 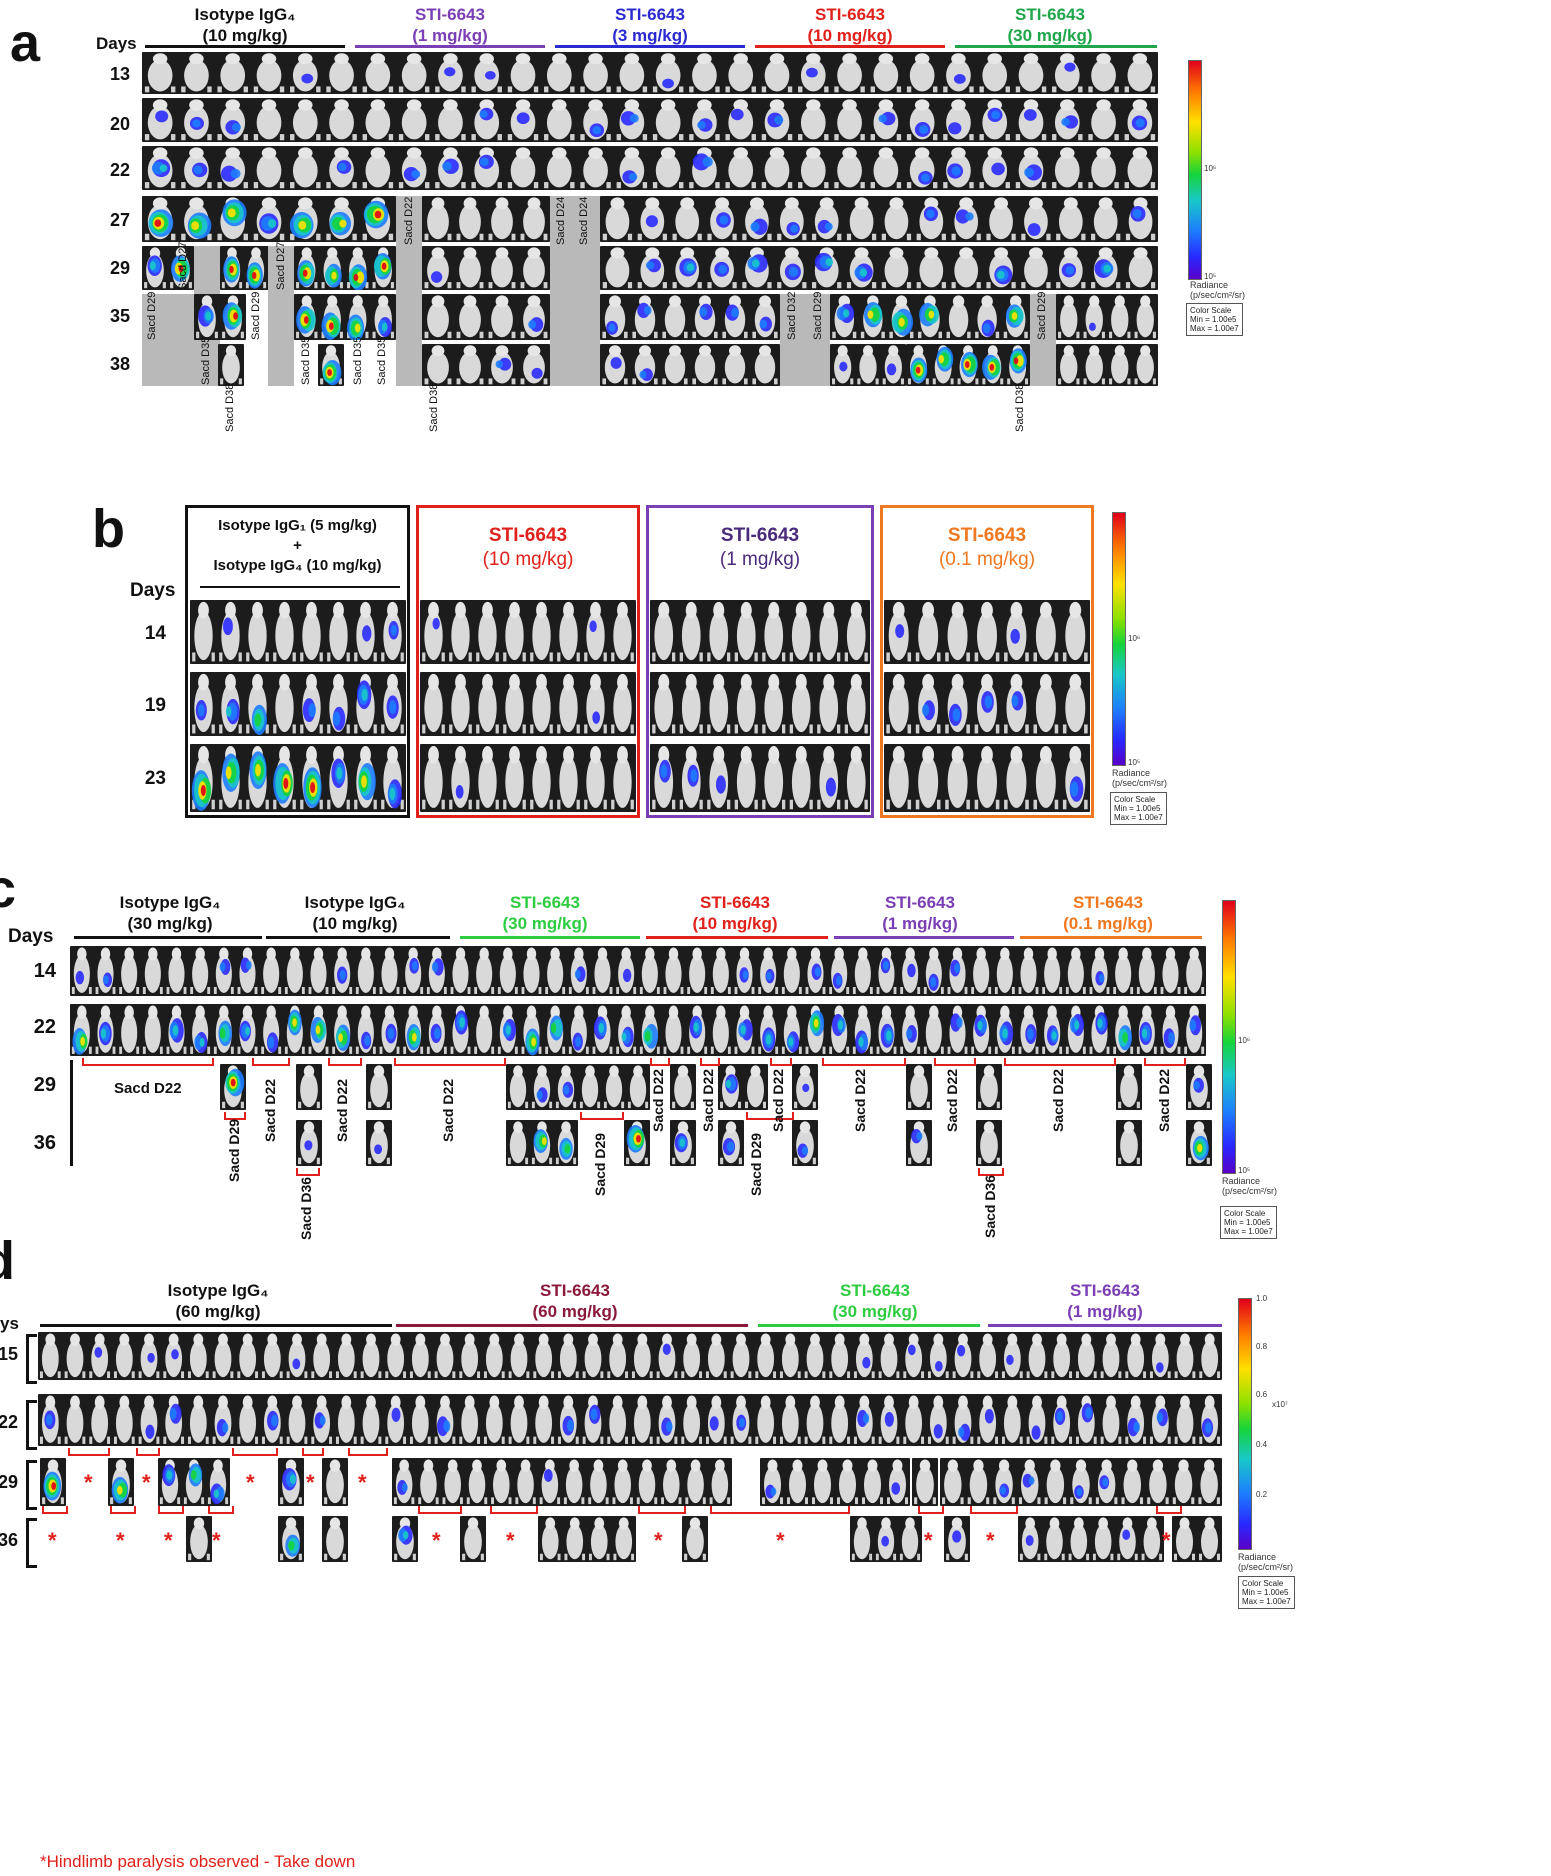 I want to click on group-header: Isotype IgG₄ (10 mg/kg), so click(x=355, y=913).